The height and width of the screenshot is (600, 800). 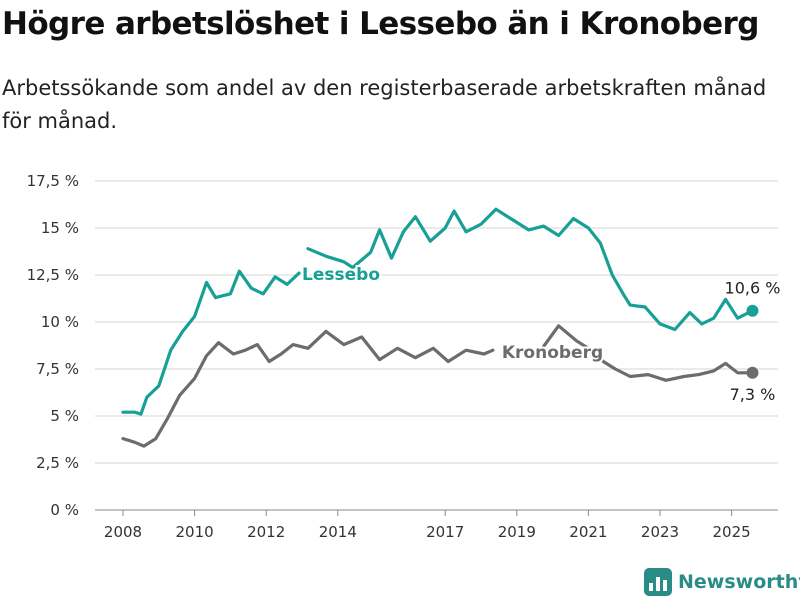 What do you see at coordinates (64, 510) in the screenshot?
I see `y-tick-label: 0 %` at bounding box center [64, 510].